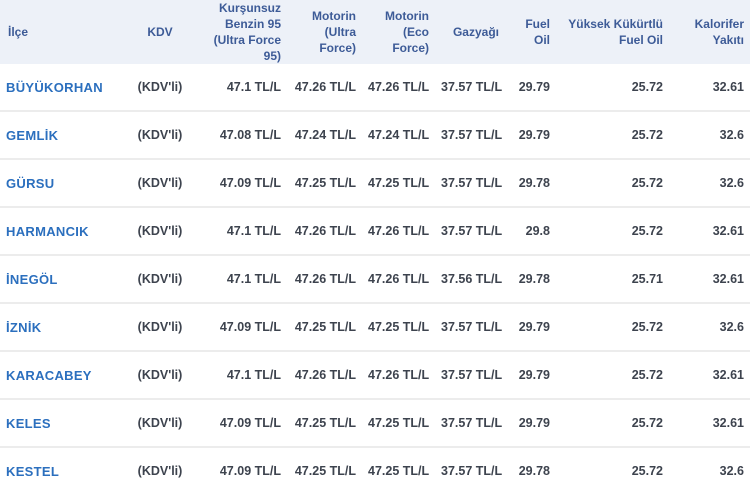 The width and height of the screenshot is (750, 487). I want to click on value-cell: 25.71, so click(612, 279).